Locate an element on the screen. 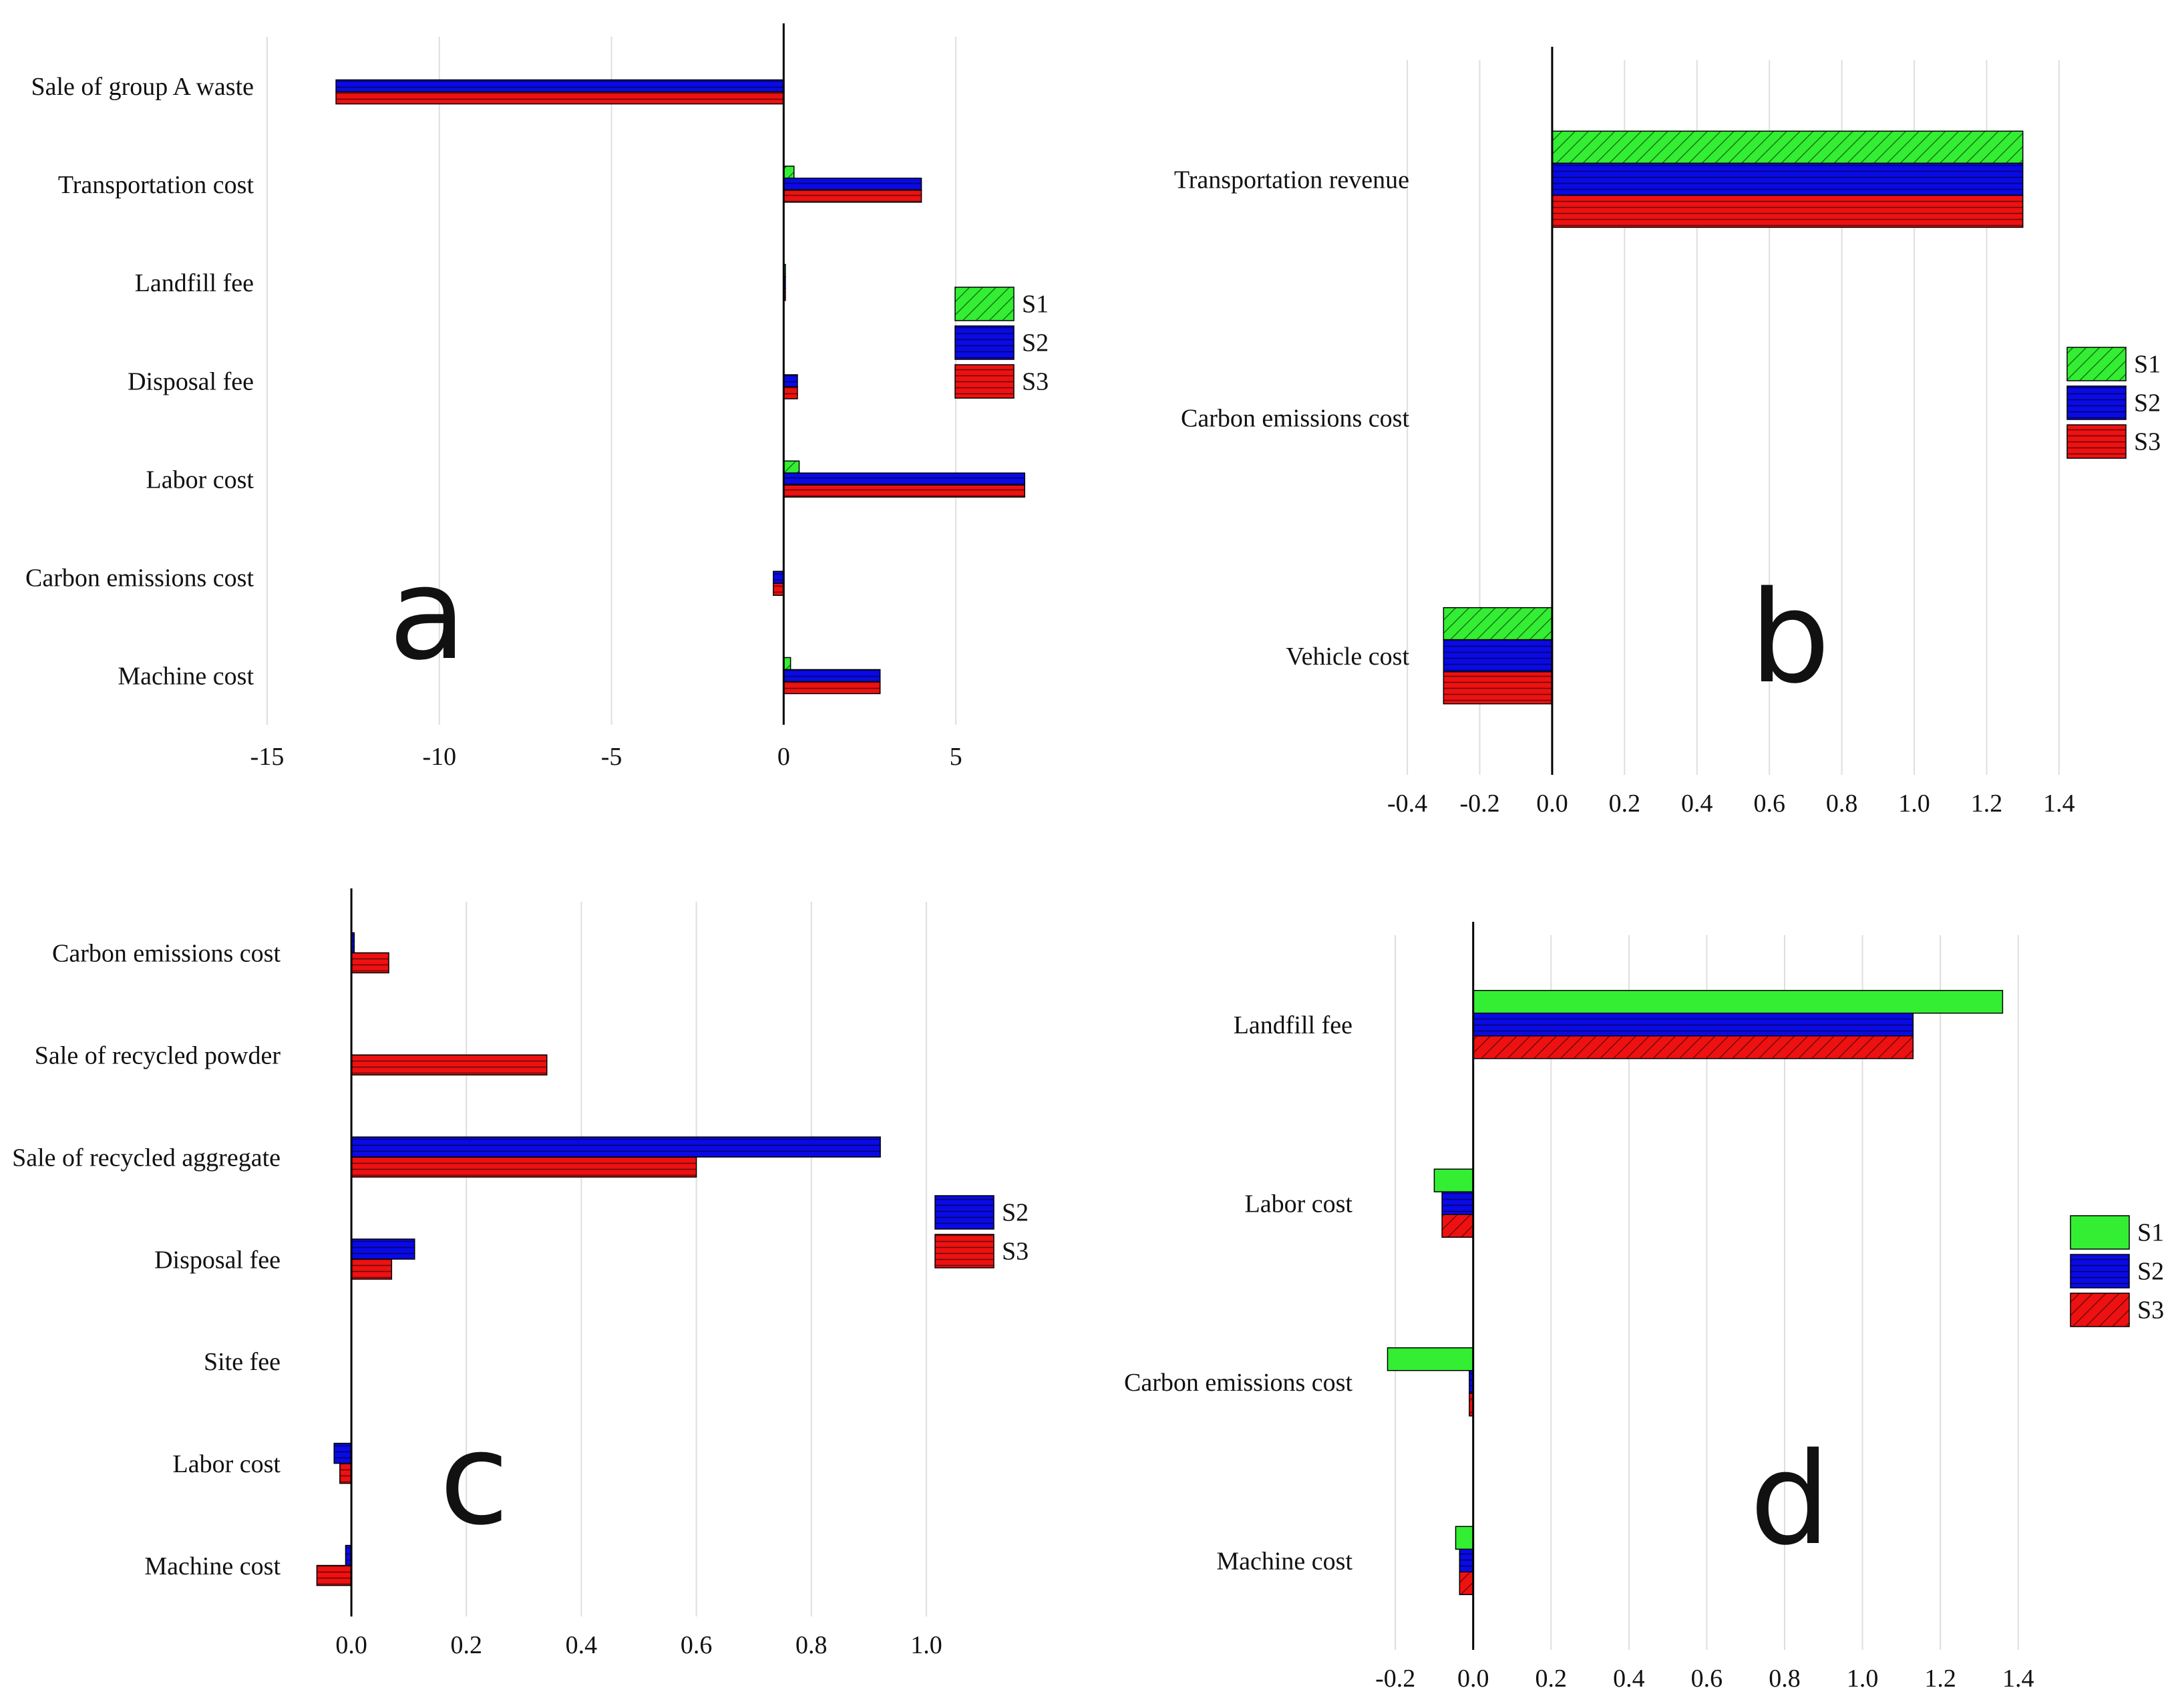 The width and height of the screenshot is (2174, 1708). bar-s1-labor-cost is located at coordinates (1453, 1180).